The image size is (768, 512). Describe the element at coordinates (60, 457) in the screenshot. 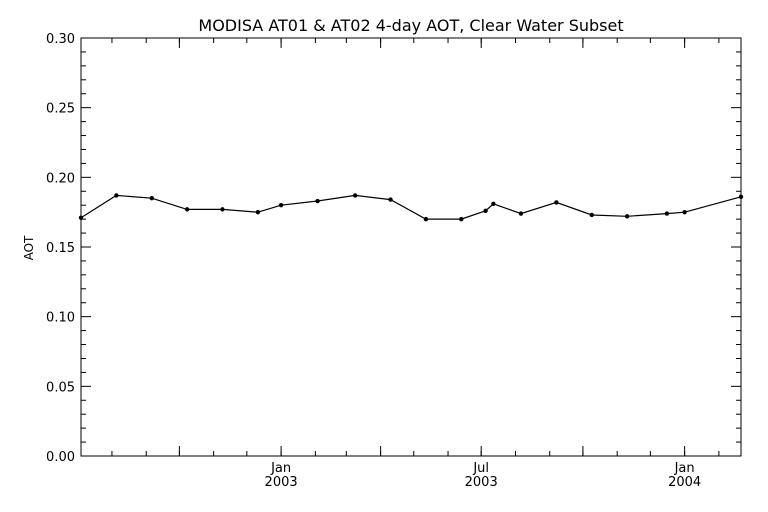

I see `y-tick-label: 0.00` at that location.